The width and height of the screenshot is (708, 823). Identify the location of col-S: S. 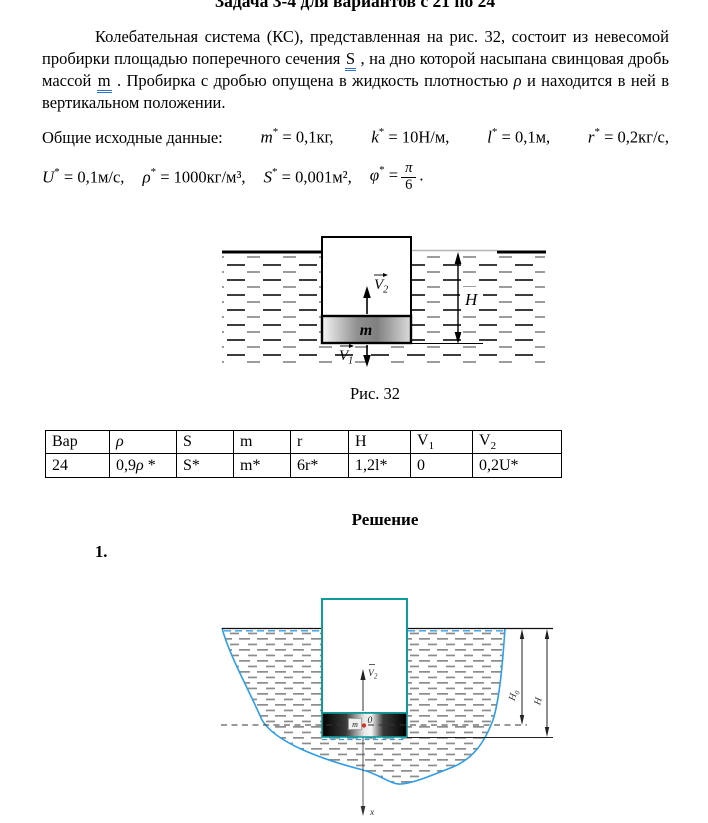
(205, 442).